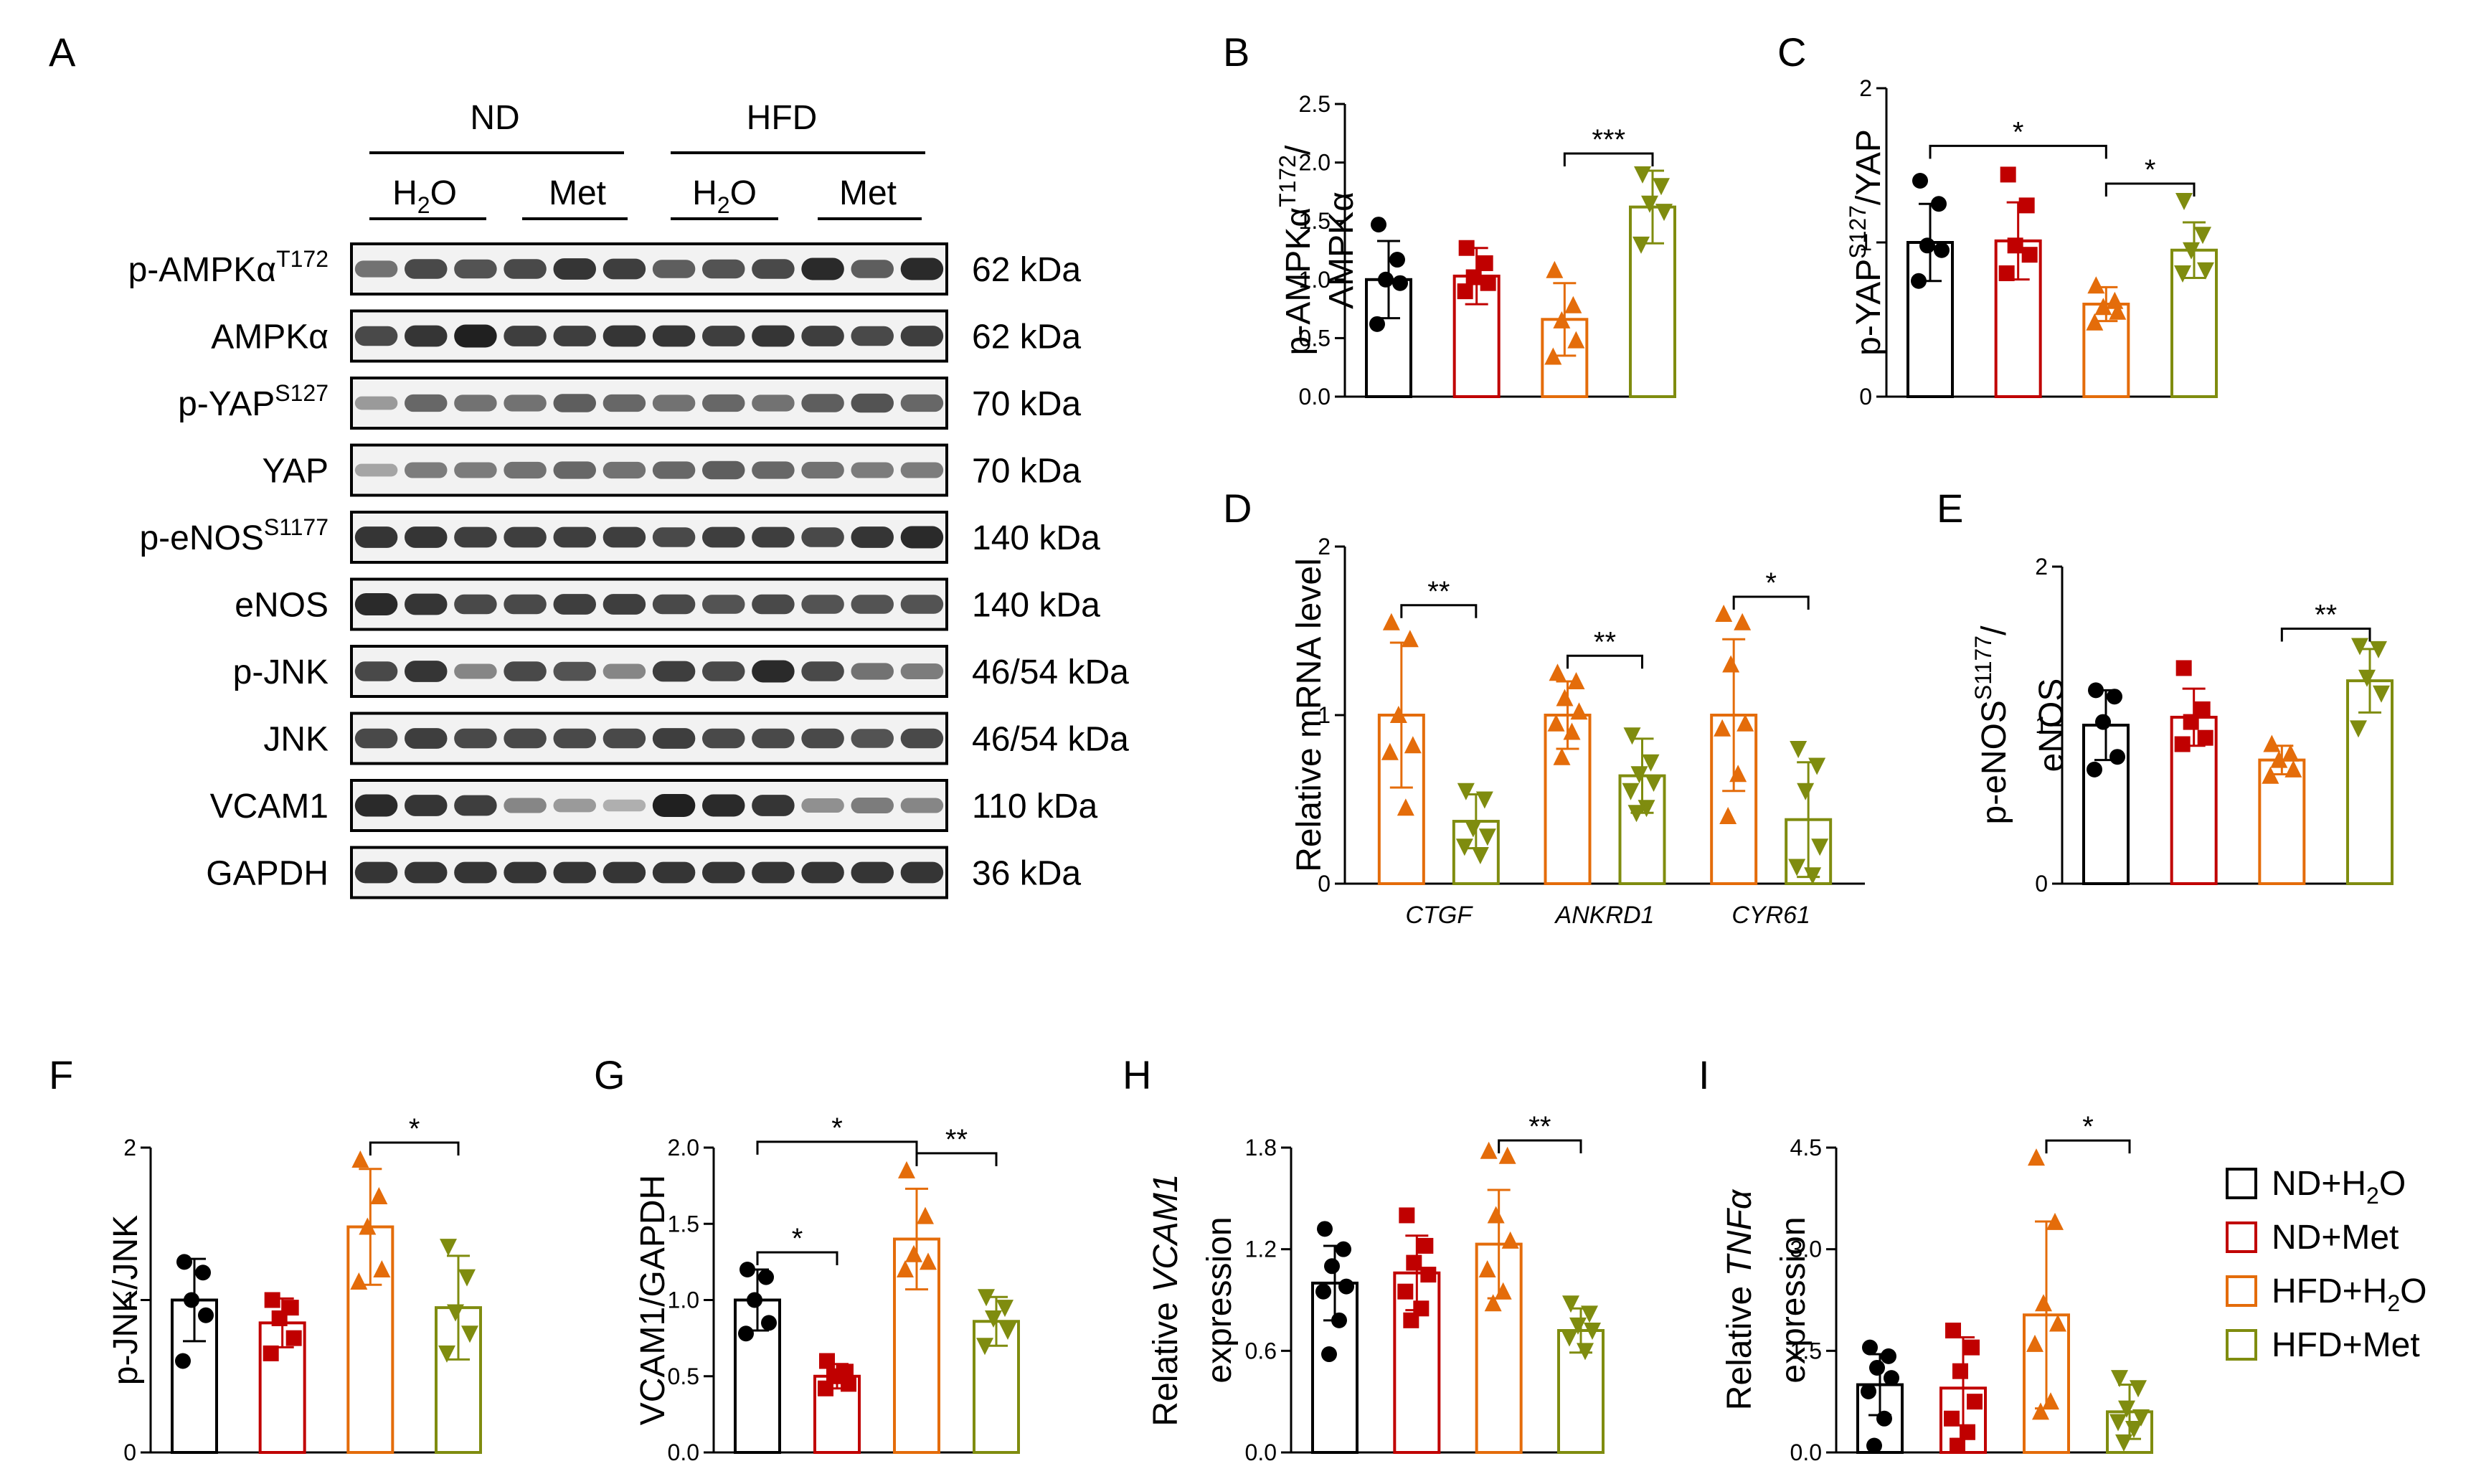 Image resolution: width=2476 pixels, height=1484 pixels. I want to click on legend-item: ND+Met, so click(2312, 1238).